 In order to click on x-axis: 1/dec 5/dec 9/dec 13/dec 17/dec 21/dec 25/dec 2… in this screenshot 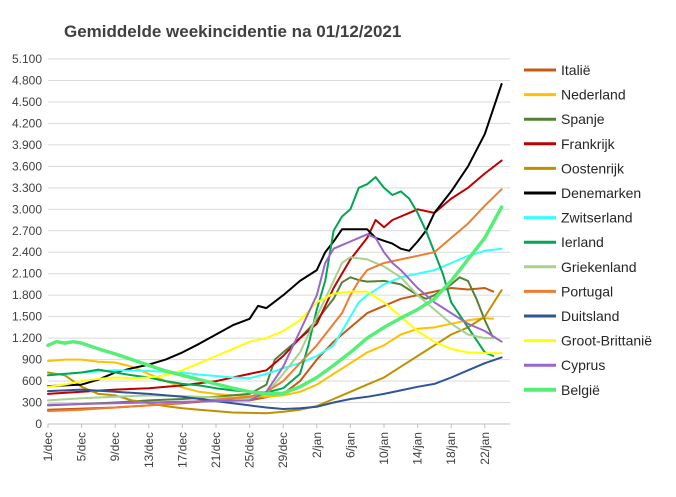, I will do `click(266, 446)`.